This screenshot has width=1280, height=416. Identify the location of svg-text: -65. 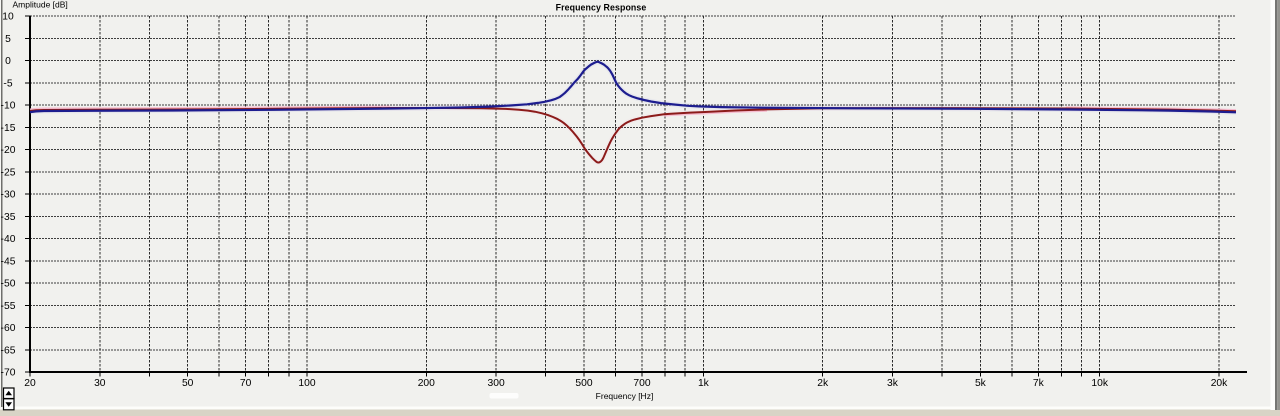
(8, 350).